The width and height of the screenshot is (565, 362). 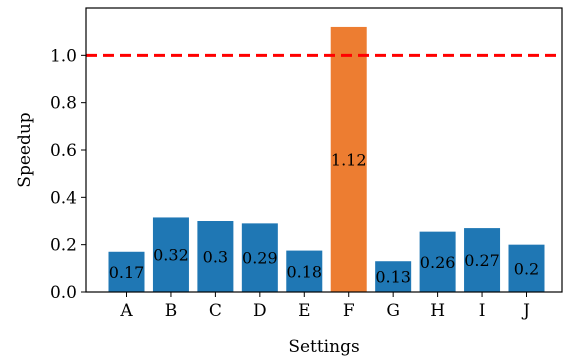 I want to click on bar-label-a: 0.17, so click(x=127, y=272).